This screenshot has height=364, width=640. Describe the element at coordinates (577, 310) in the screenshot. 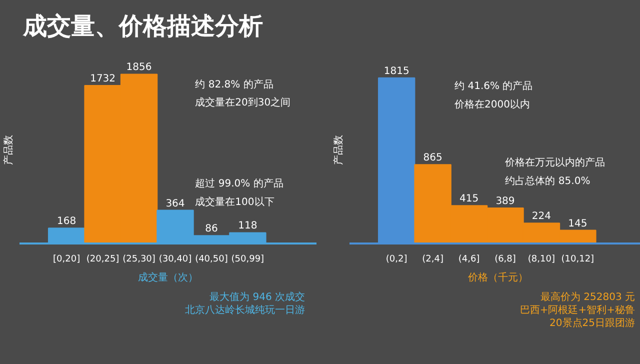

I see `text: 巴西+阿根廷+智利+秘鲁` at that location.